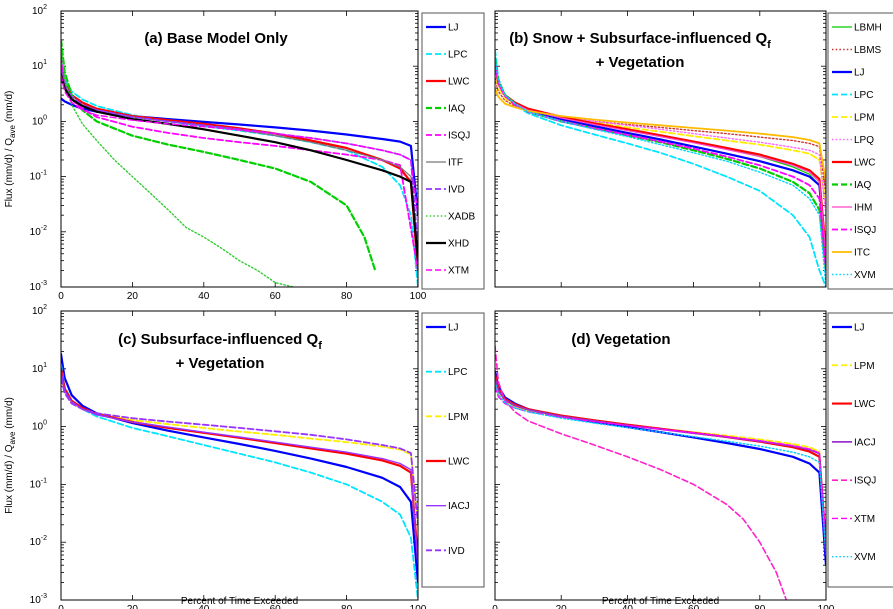  I want to click on series-line-lpm, so click(660, 138).